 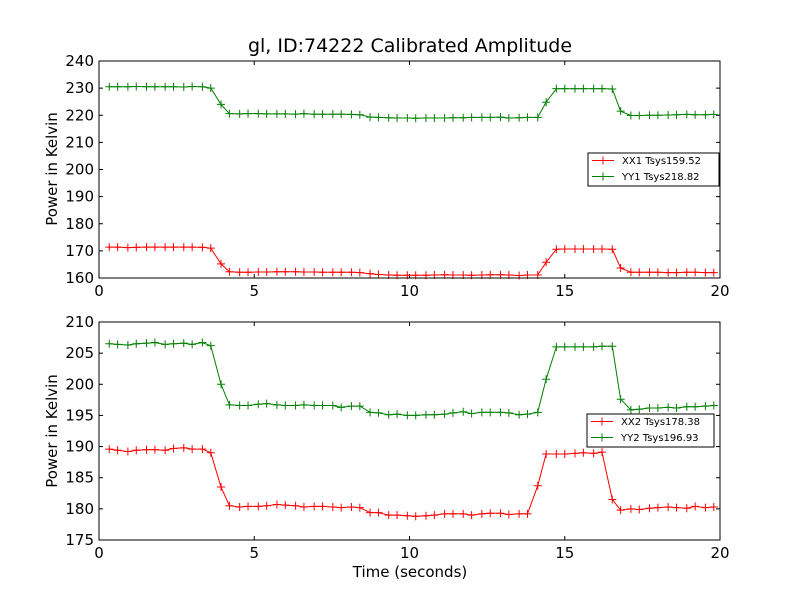 What do you see at coordinates (79, 278) in the screenshot?
I see `y-tick-label: 160` at bounding box center [79, 278].